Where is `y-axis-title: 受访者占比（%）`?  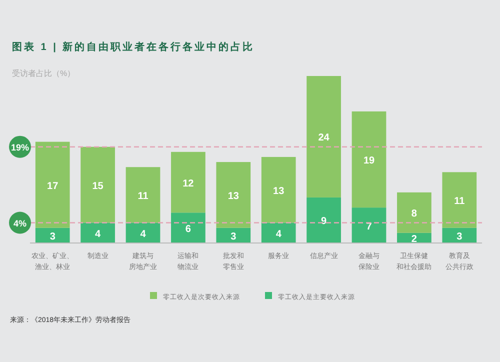
y-axis-title: 受访者占比（%） is located at coordinates (44, 73).